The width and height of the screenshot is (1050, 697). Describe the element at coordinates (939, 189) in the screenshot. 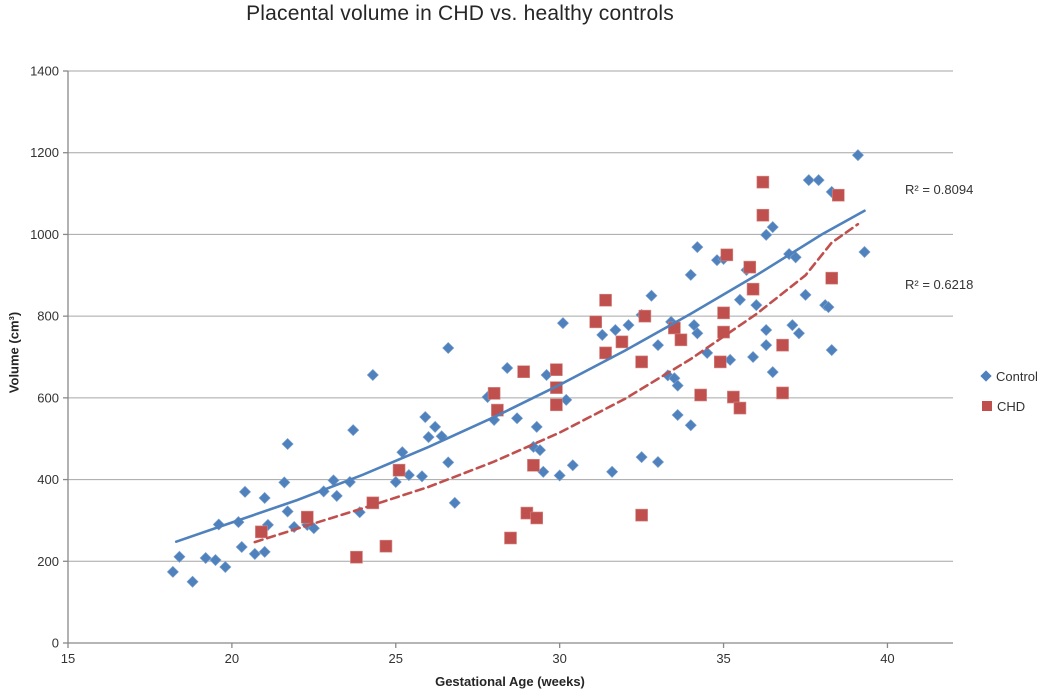

I see `r-squared-control-label: R² = 0.8094` at that location.